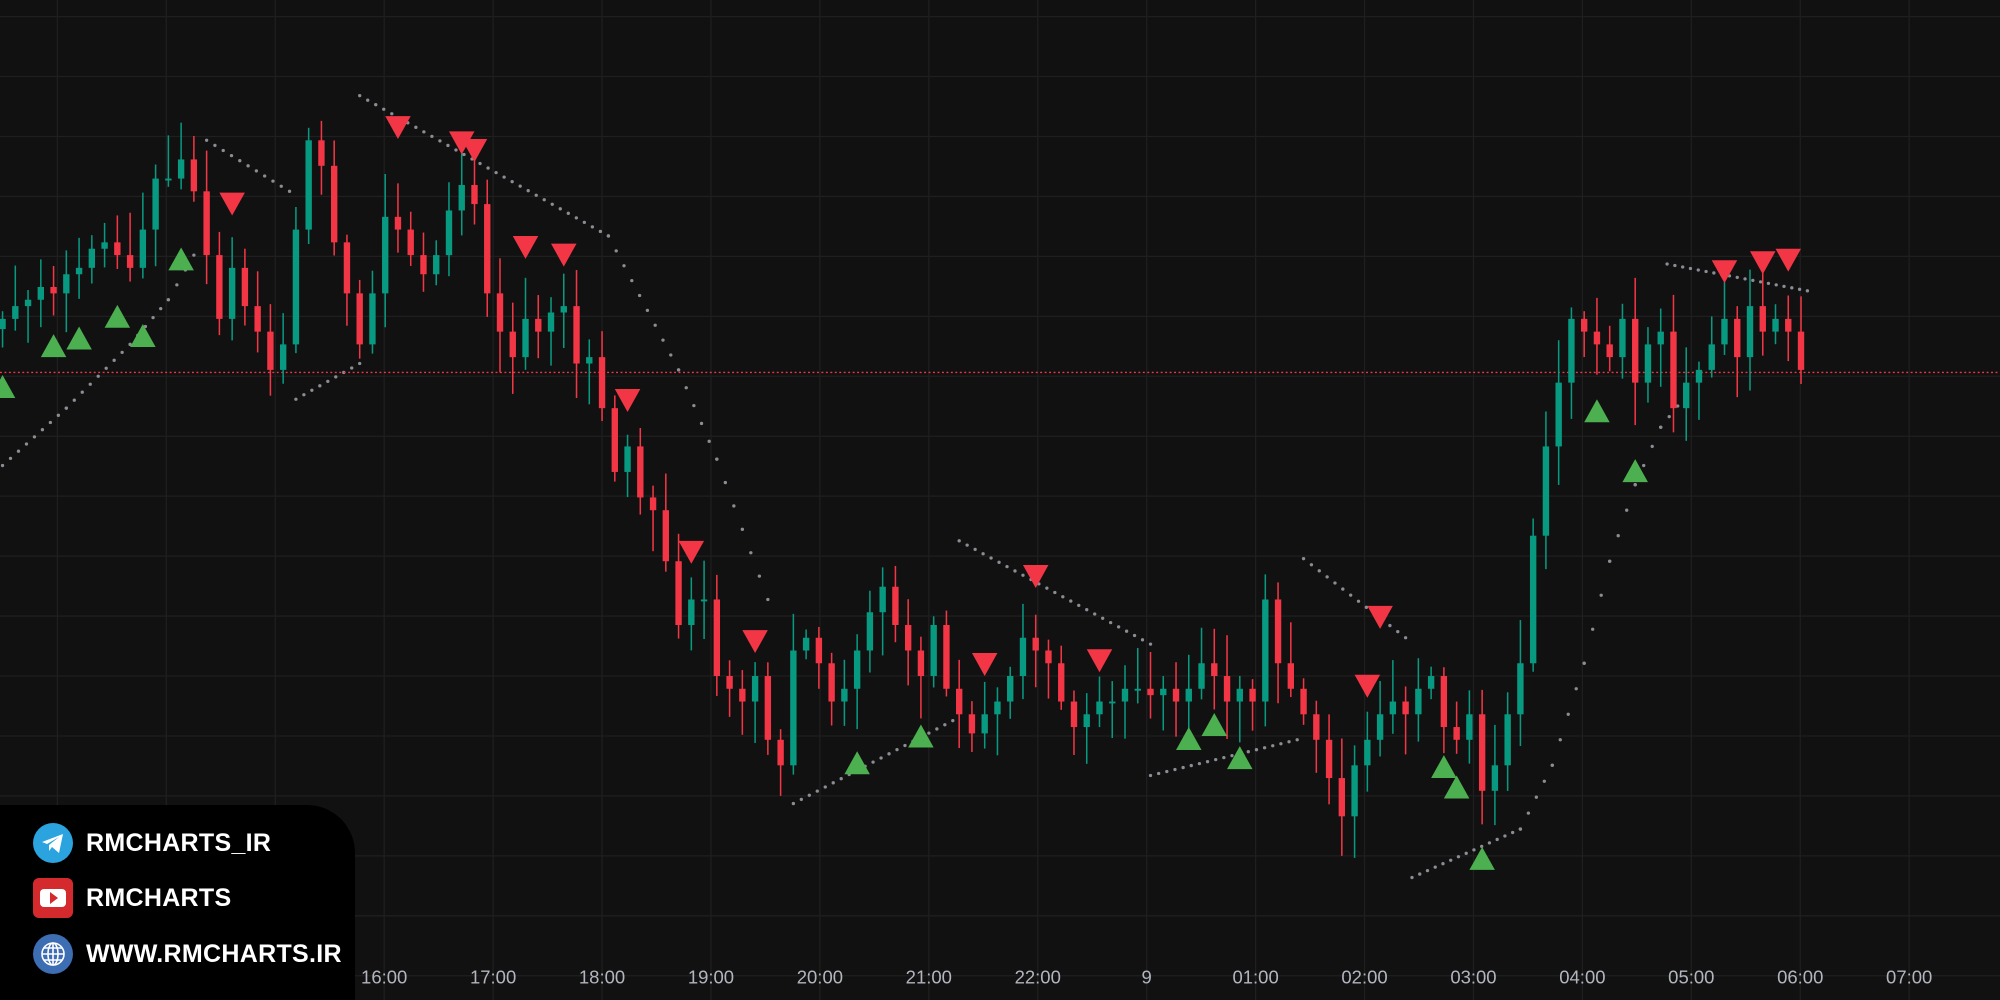 This screenshot has height=1000, width=2000. What do you see at coordinates (1691, 976) in the screenshot?
I see `x-tick-label: 05:00` at bounding box center [1691, 976].